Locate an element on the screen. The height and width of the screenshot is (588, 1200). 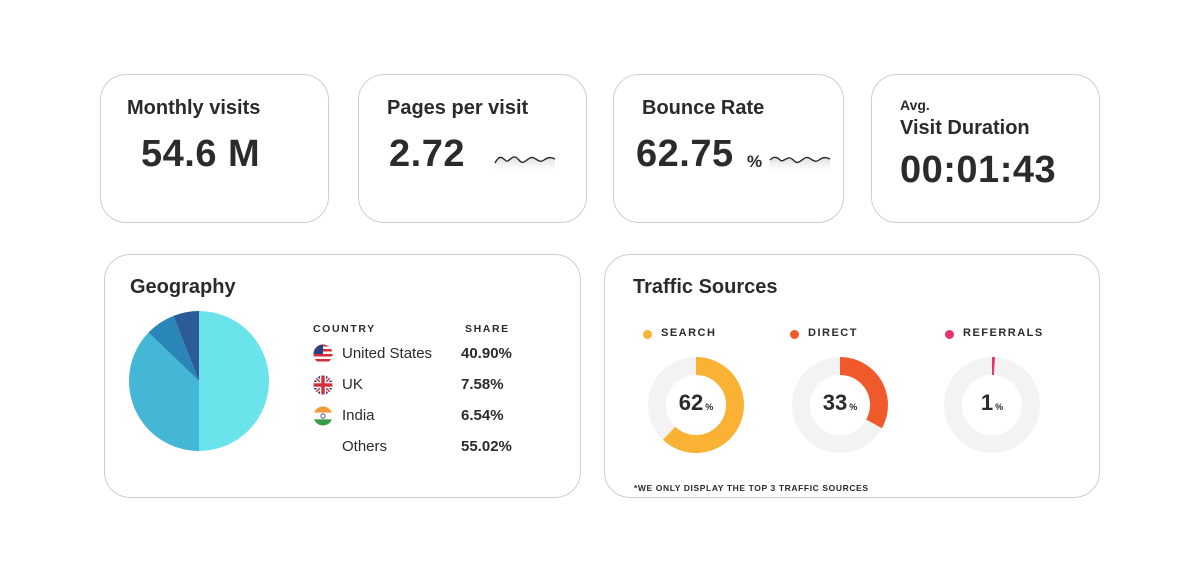
search-dot-icon is located at coordinates (647, 334).